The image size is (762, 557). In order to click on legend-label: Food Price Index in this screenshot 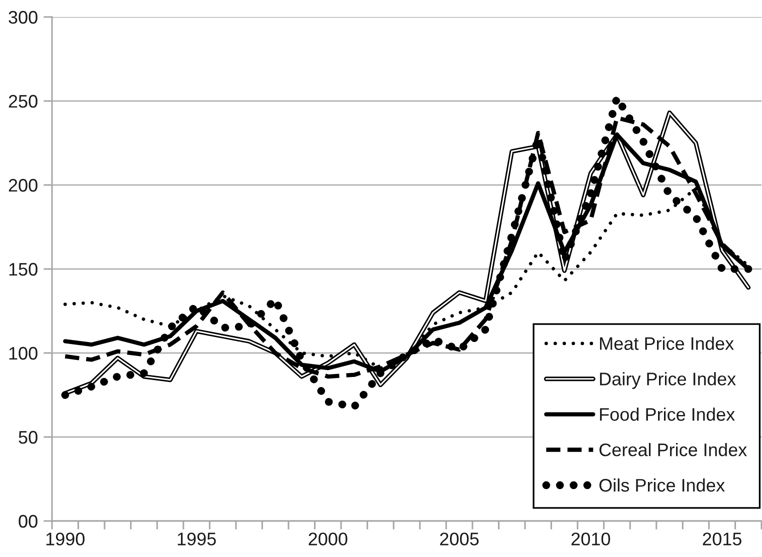, I will do `click(667, 414)`.